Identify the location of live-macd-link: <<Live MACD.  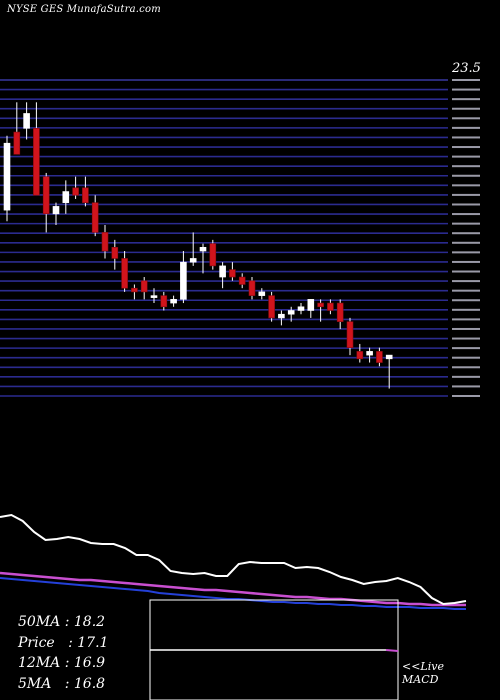
(423, 673).